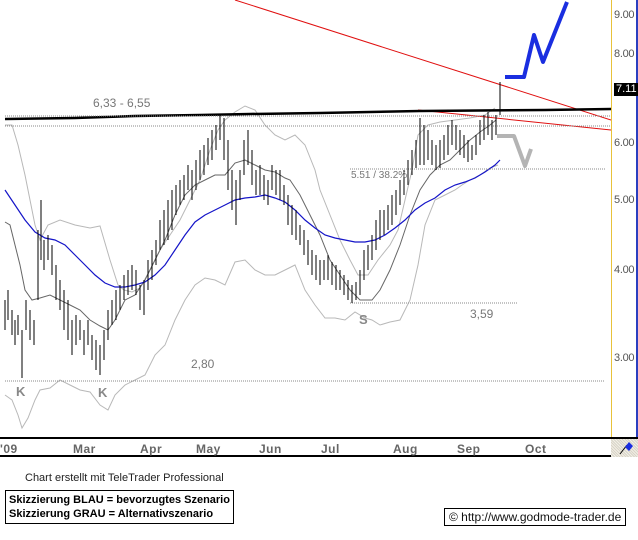 The height and width of the screenshot is (540, 638). I want to click on annotation-resistance: 6,33 - 6,55, so click(122, 103).